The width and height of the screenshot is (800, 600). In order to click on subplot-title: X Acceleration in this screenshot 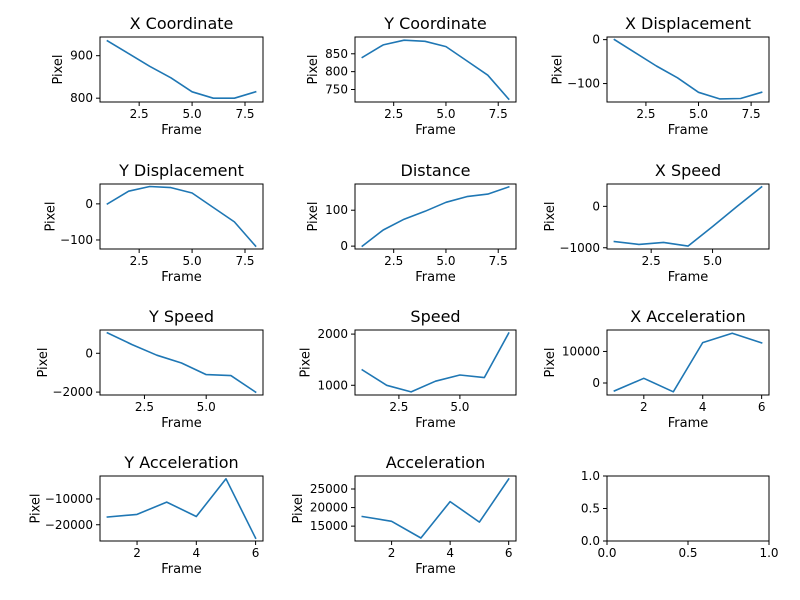, I will do `click(687, 316)`.